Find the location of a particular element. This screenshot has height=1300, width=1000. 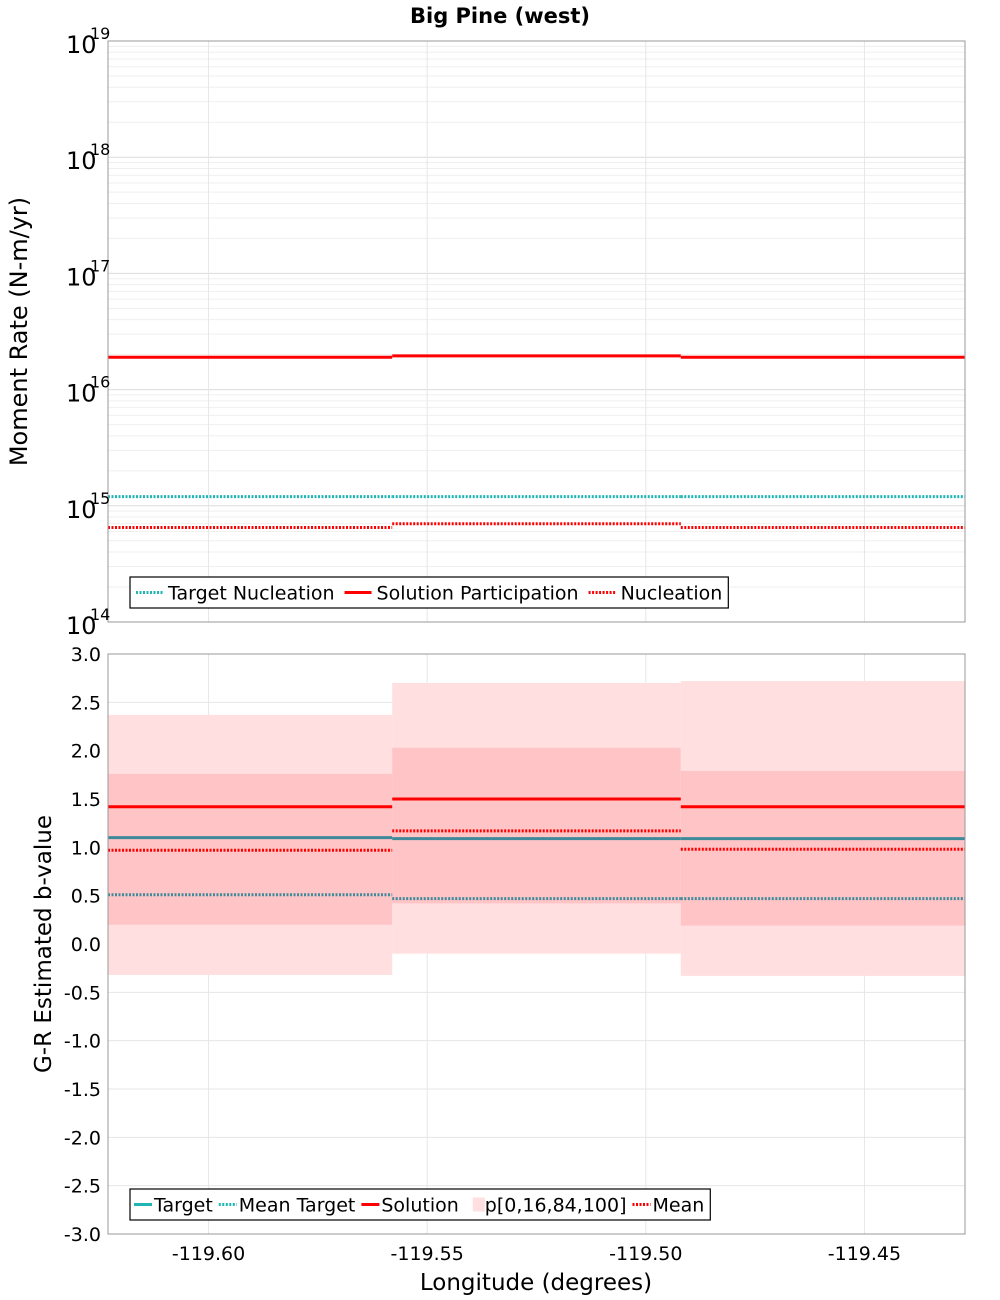

bottom-y-tick-label: -0.5 is located at coordinates (82, 993).